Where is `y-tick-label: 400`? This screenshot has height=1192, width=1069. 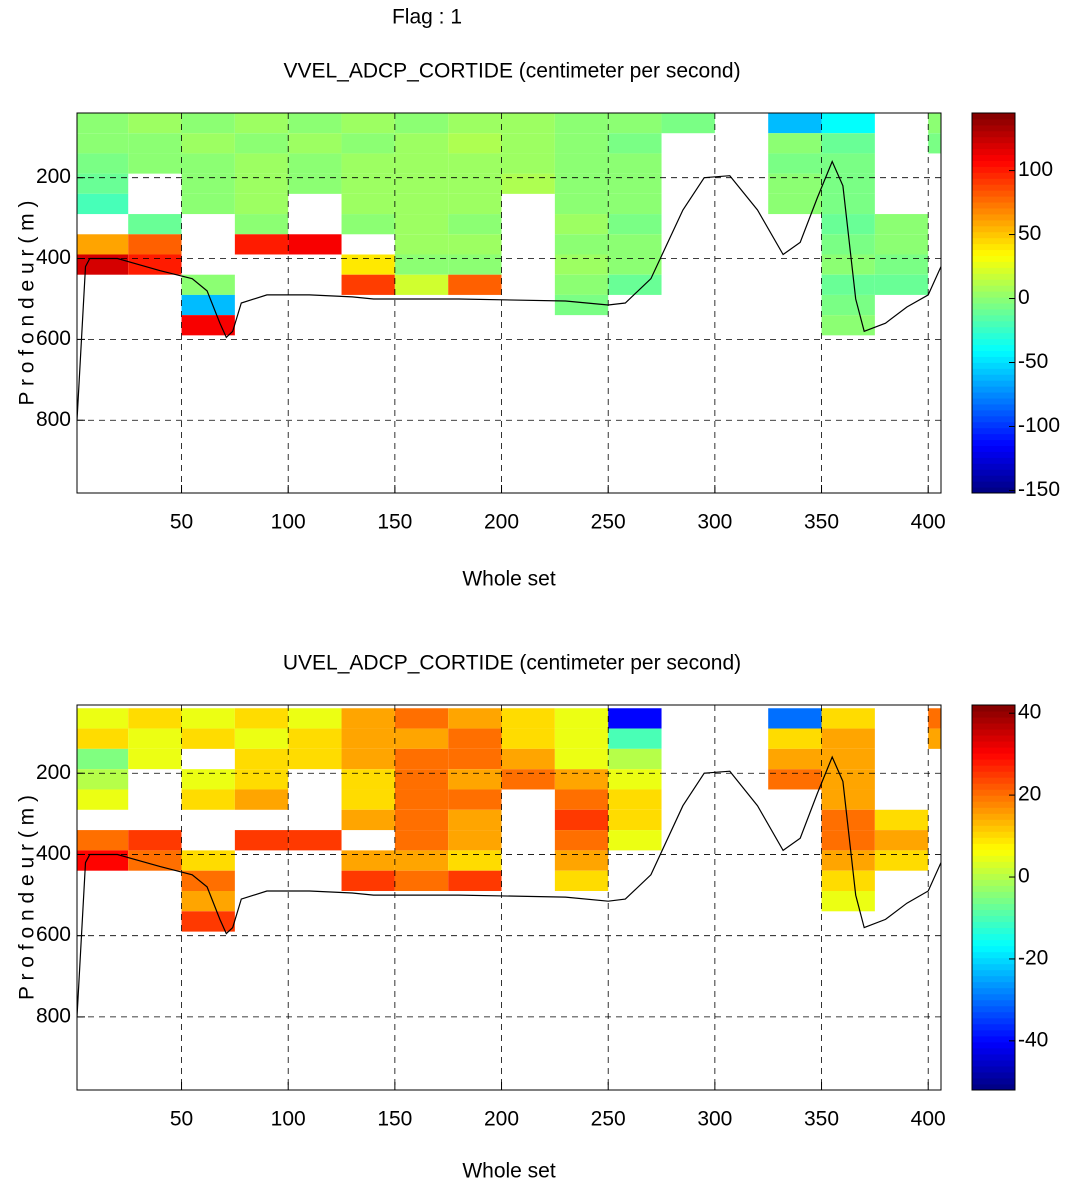 y-tick-label: 400 is located at coordinates (53, 257).